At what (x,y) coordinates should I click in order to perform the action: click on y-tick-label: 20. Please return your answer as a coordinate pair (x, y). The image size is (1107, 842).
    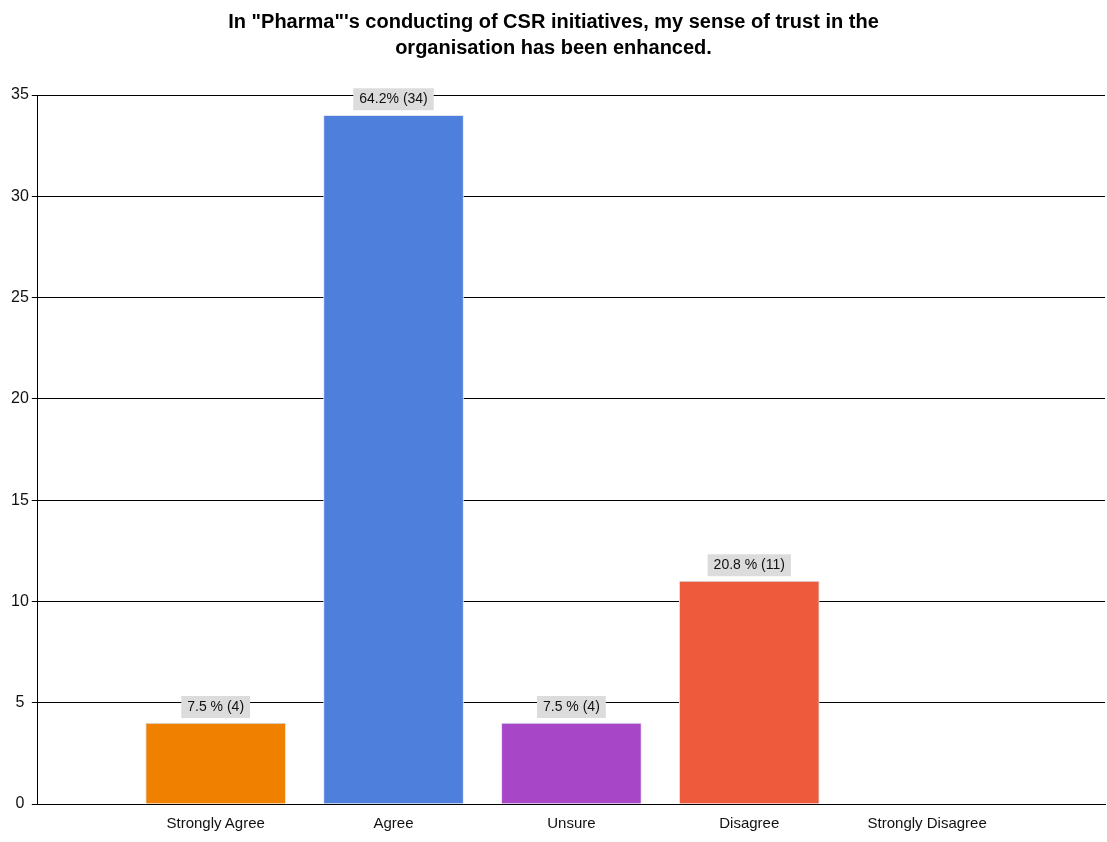
    Looking at the image, I should click on (20, 398).